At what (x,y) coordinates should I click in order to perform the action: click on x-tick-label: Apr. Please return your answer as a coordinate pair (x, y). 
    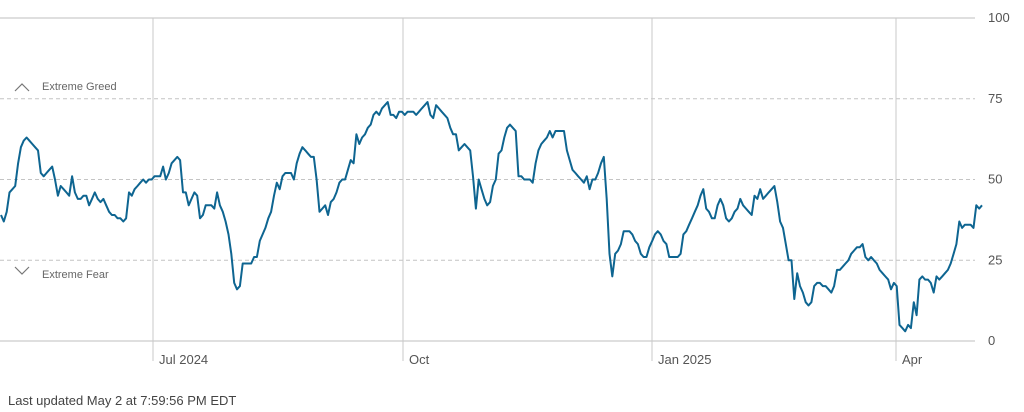
    Looking at the image, I should click on (912, 359).